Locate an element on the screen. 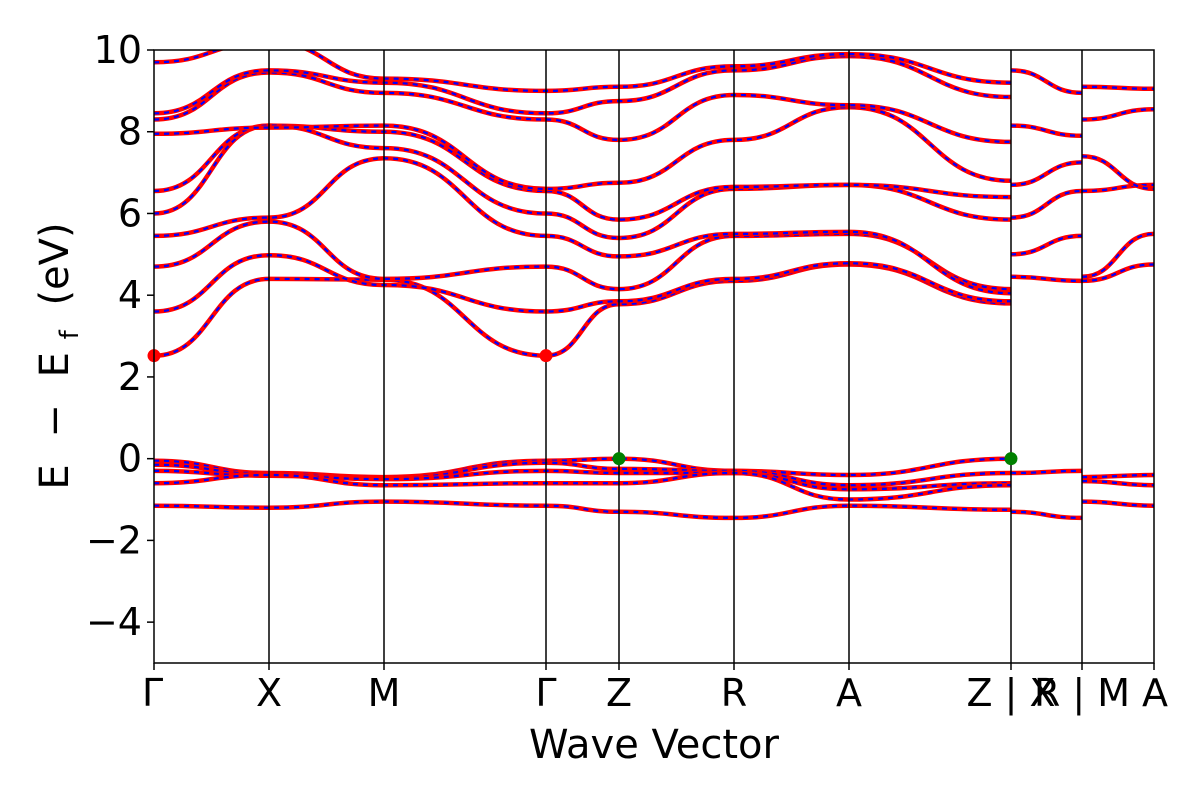 Image resolution: width=1200 pixels, height=800 pixels. y-tick-label: 0 is located at coordinates (130, 459).